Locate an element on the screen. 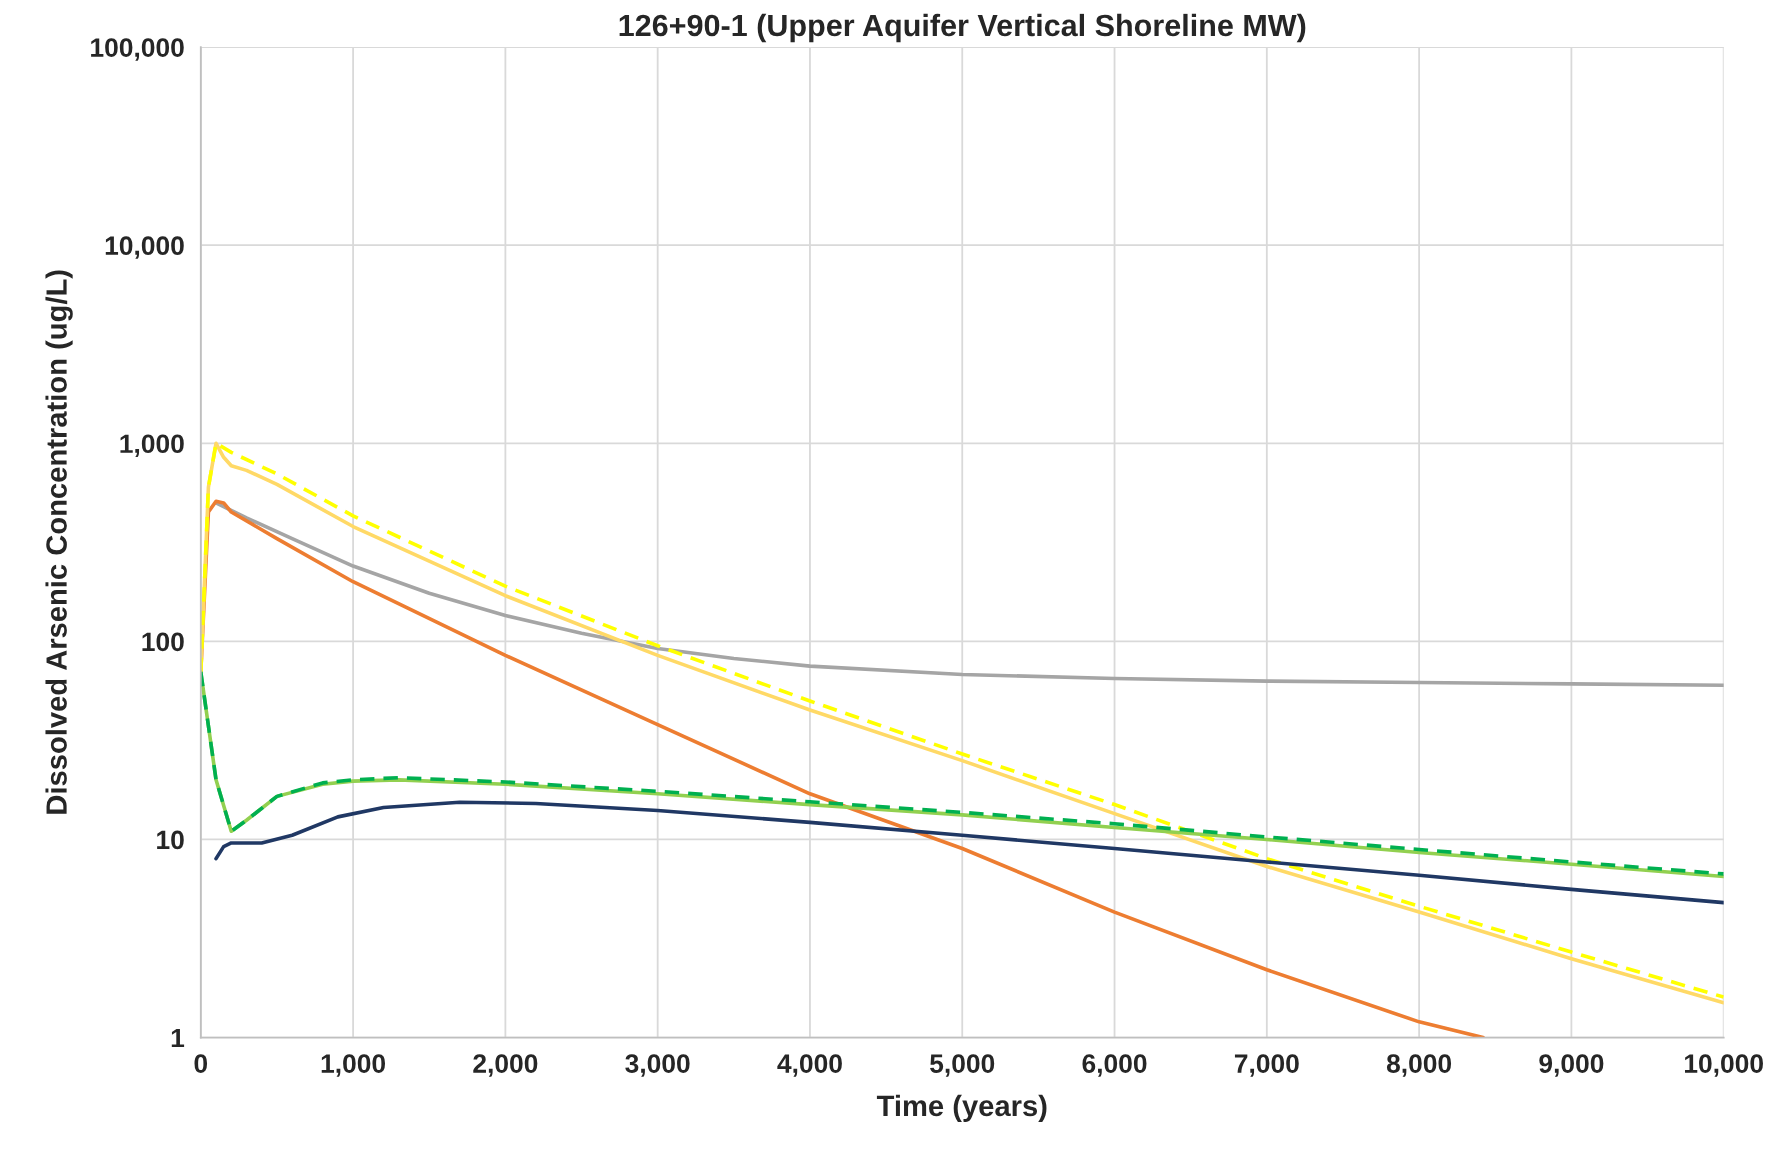  x-tick-label: 7,000 is located at coordinates (1266, 1065).